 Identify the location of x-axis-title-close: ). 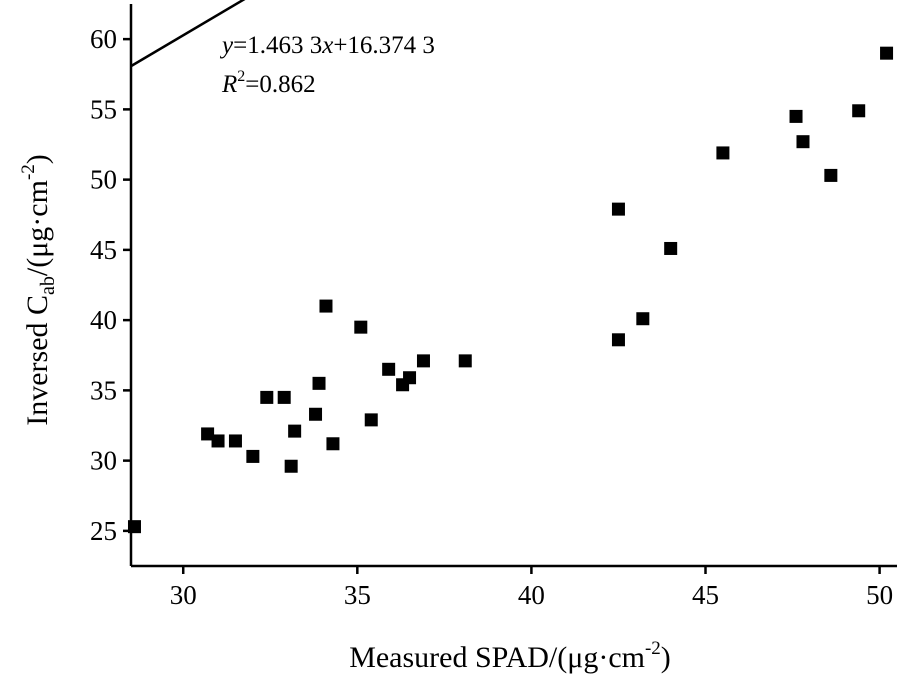
(666, 657).